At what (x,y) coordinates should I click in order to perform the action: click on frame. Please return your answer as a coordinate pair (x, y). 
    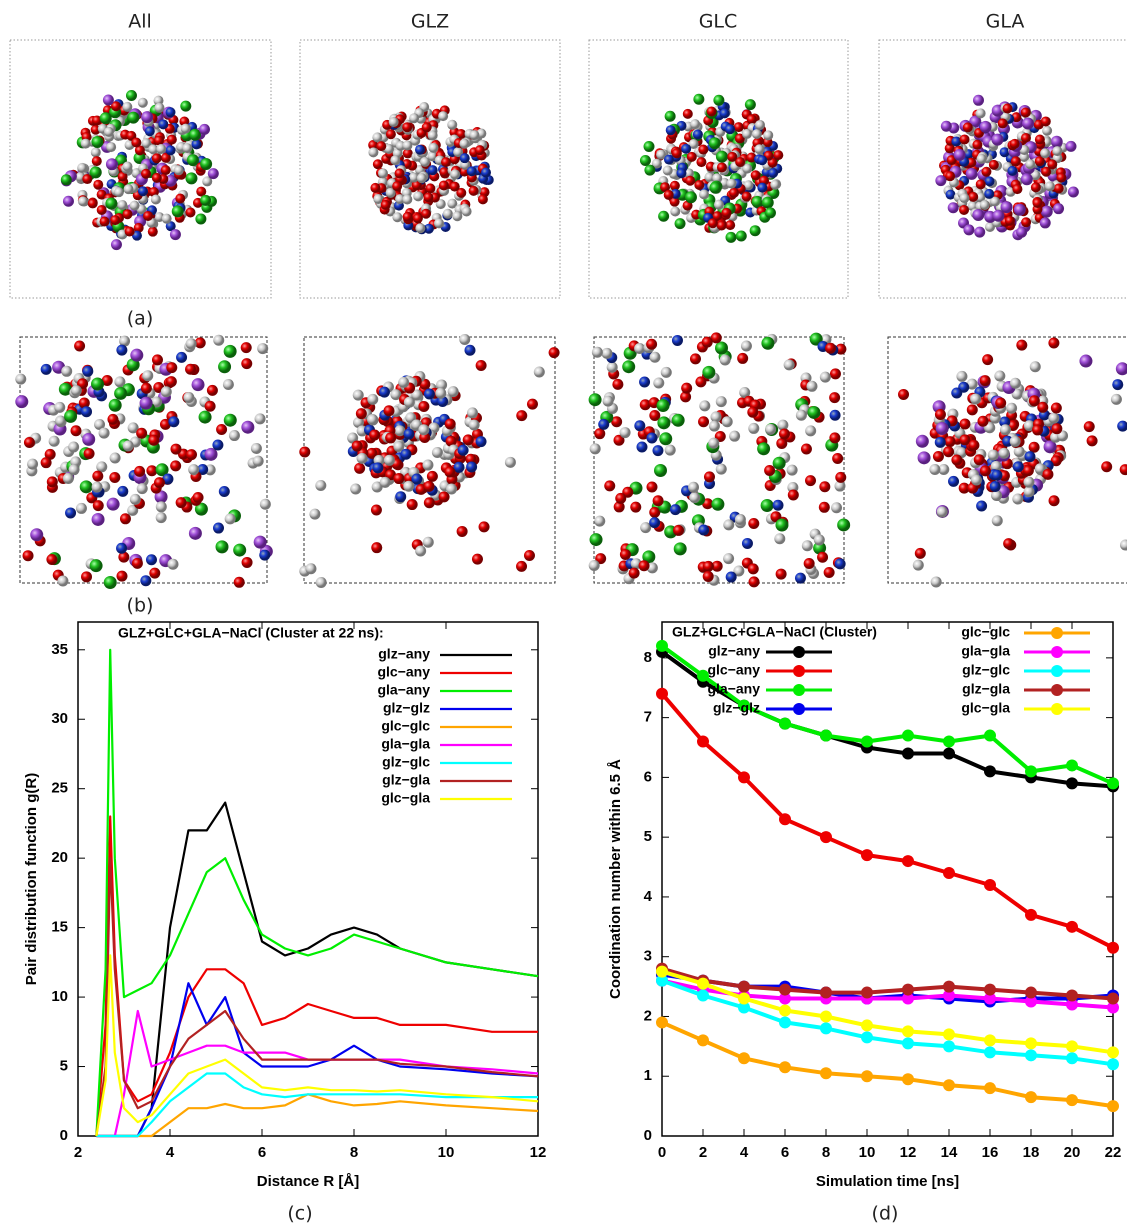
    Looking at the image, I should click on (430, 169).